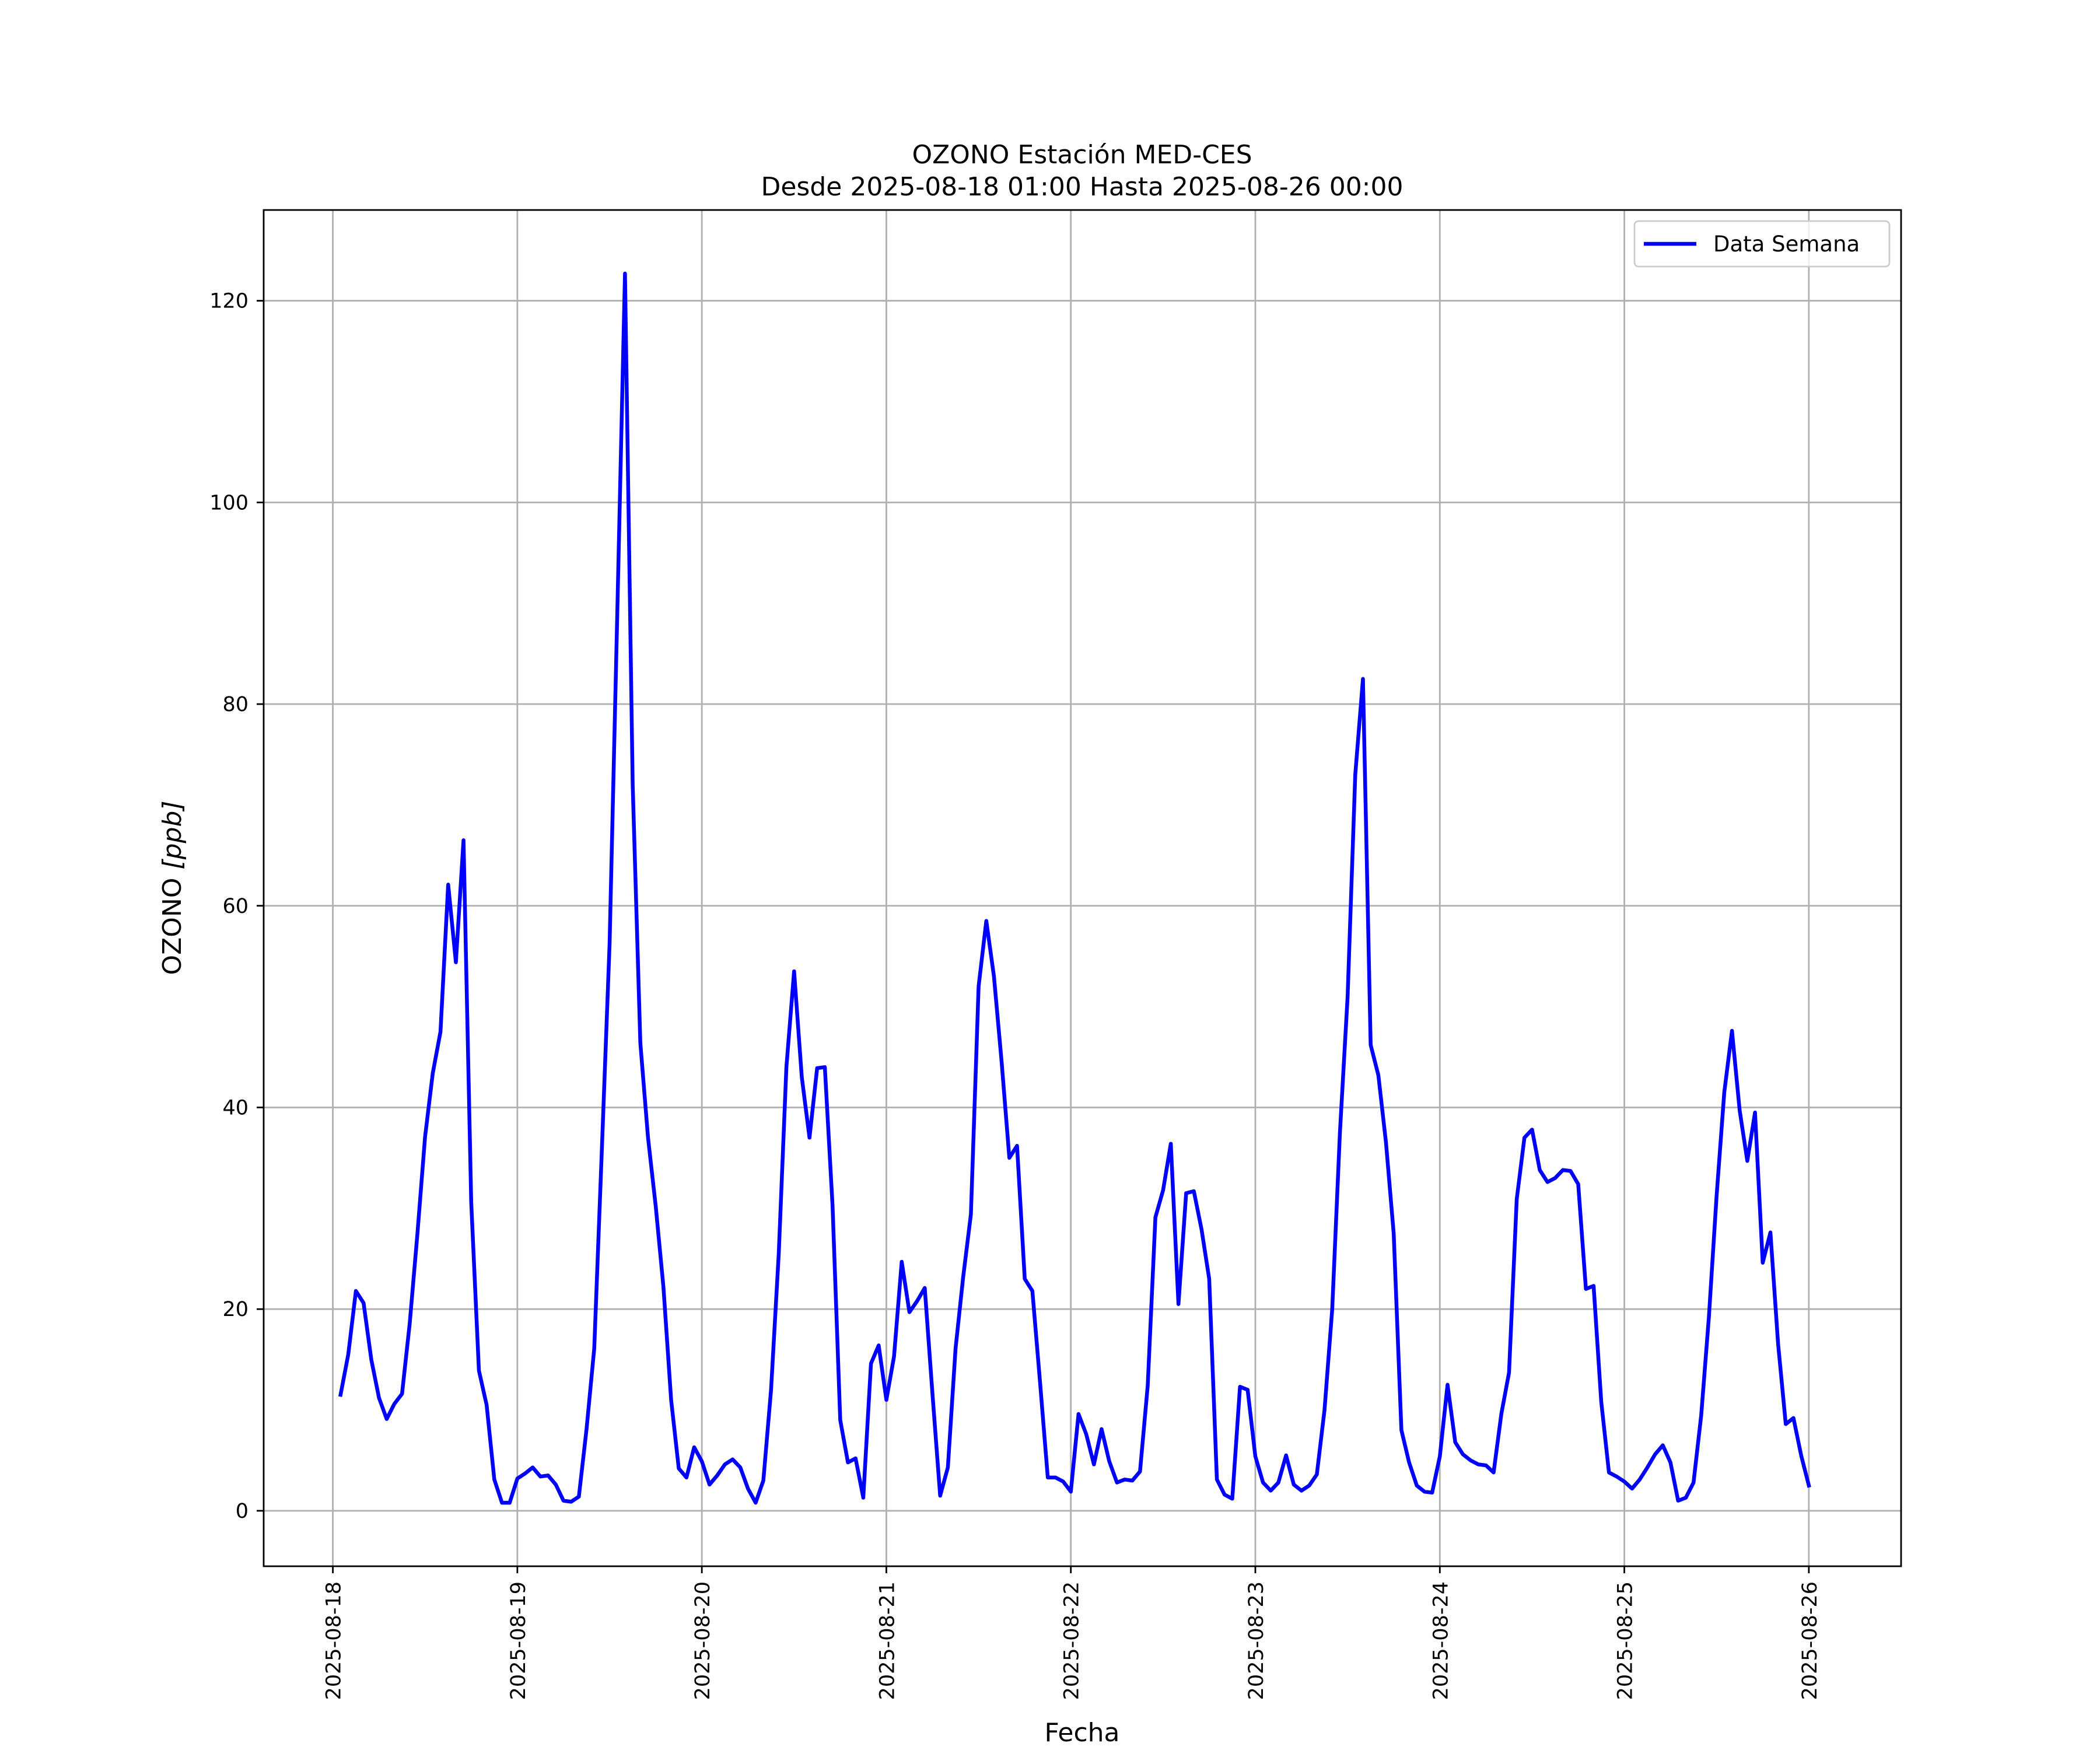  Describe the element at coordinates (173, 922) in the screenshot. I see `y-axis-label-text: OZONO` at that location.